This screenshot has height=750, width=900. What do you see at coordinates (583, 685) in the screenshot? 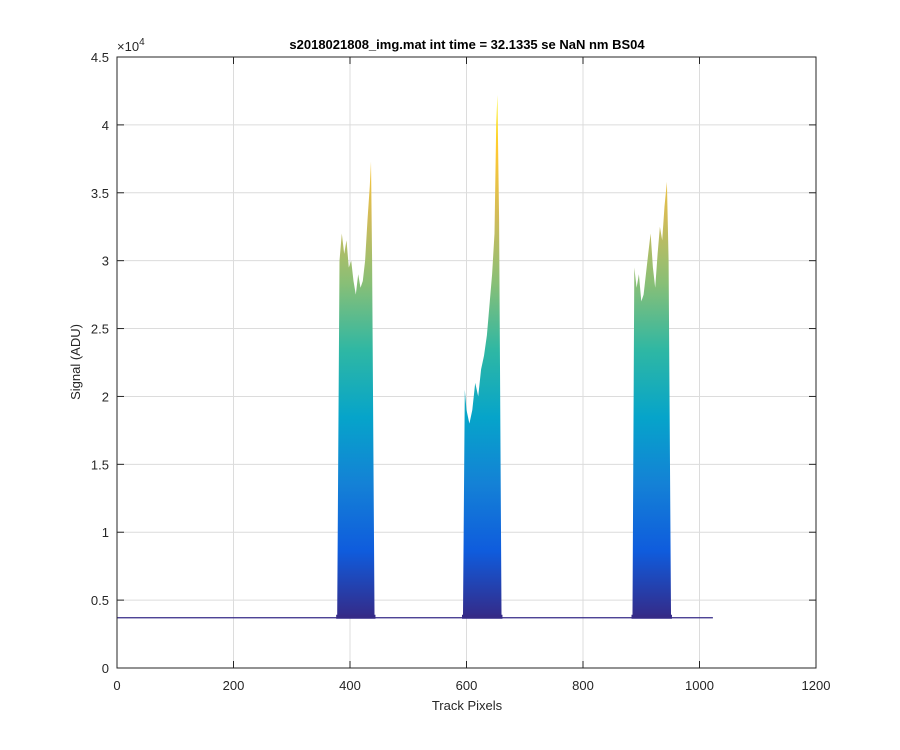
I see `x-tick-label: 800` at bounding box center [583, 685].